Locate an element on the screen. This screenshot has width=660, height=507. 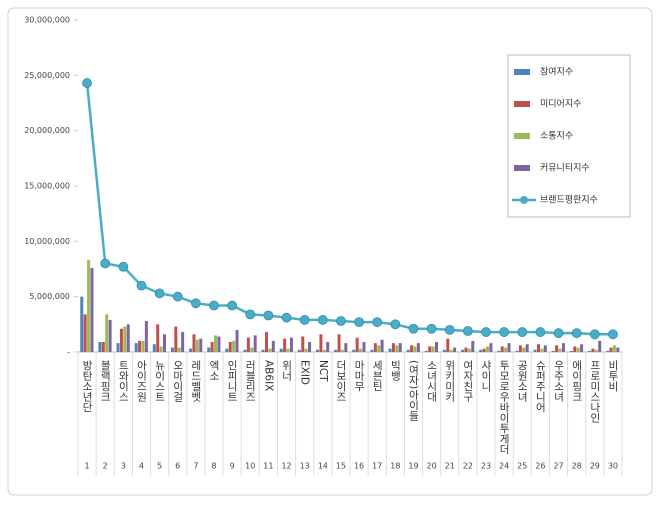
y-tick-label: 25,000,000 is located at coordinates (47, 75).